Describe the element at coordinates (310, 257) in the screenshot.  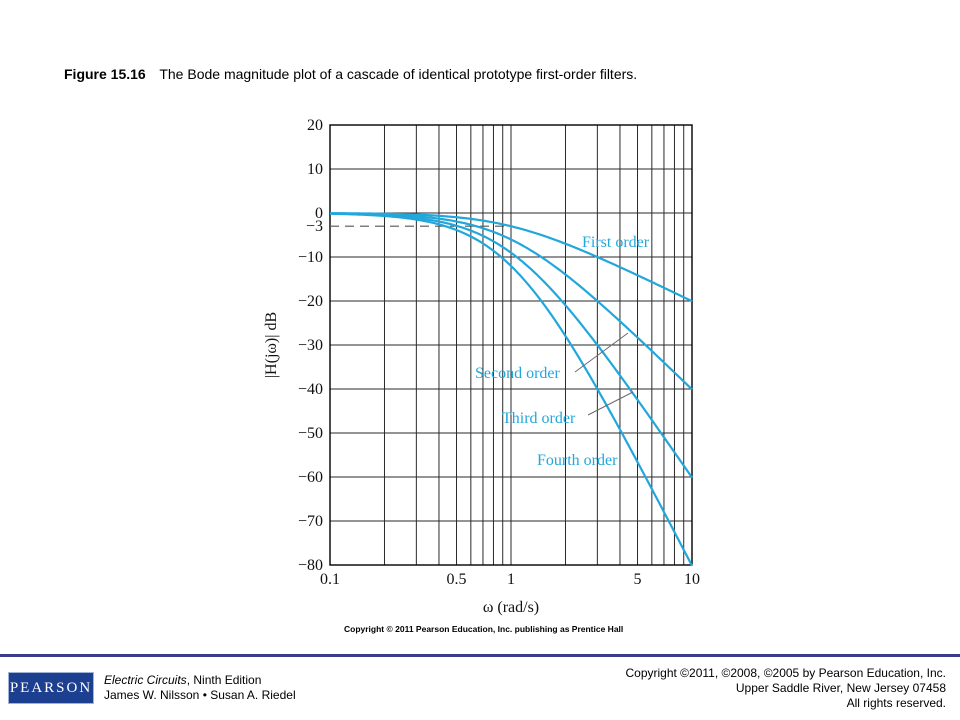
I see `y-tick-label: −10` at that location.